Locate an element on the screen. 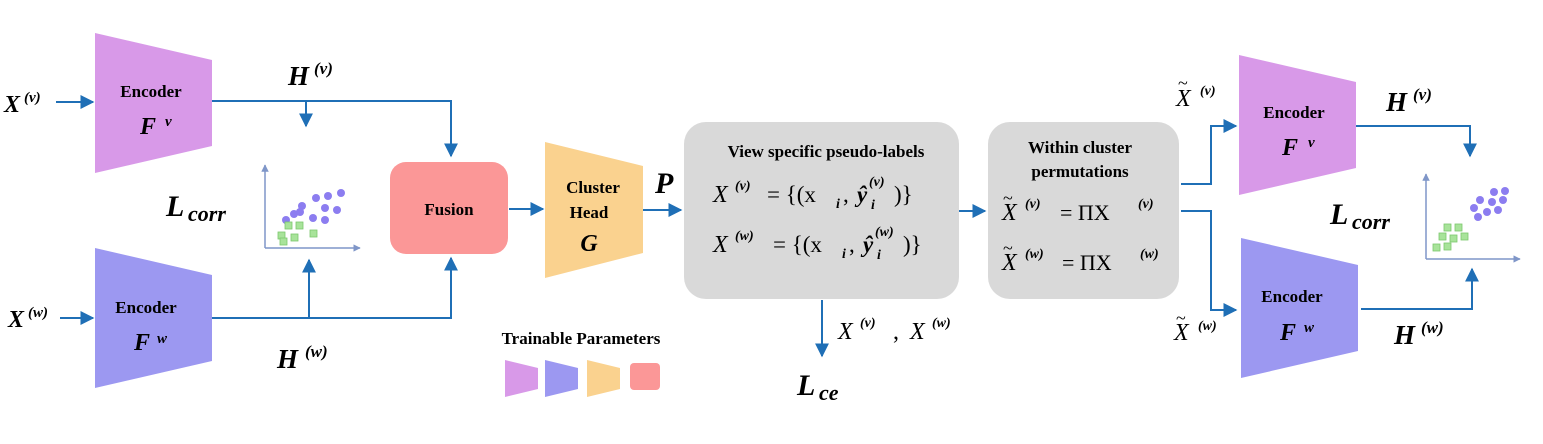  loss-corr-right-sub: corr is located at coordinates (1371, 221).